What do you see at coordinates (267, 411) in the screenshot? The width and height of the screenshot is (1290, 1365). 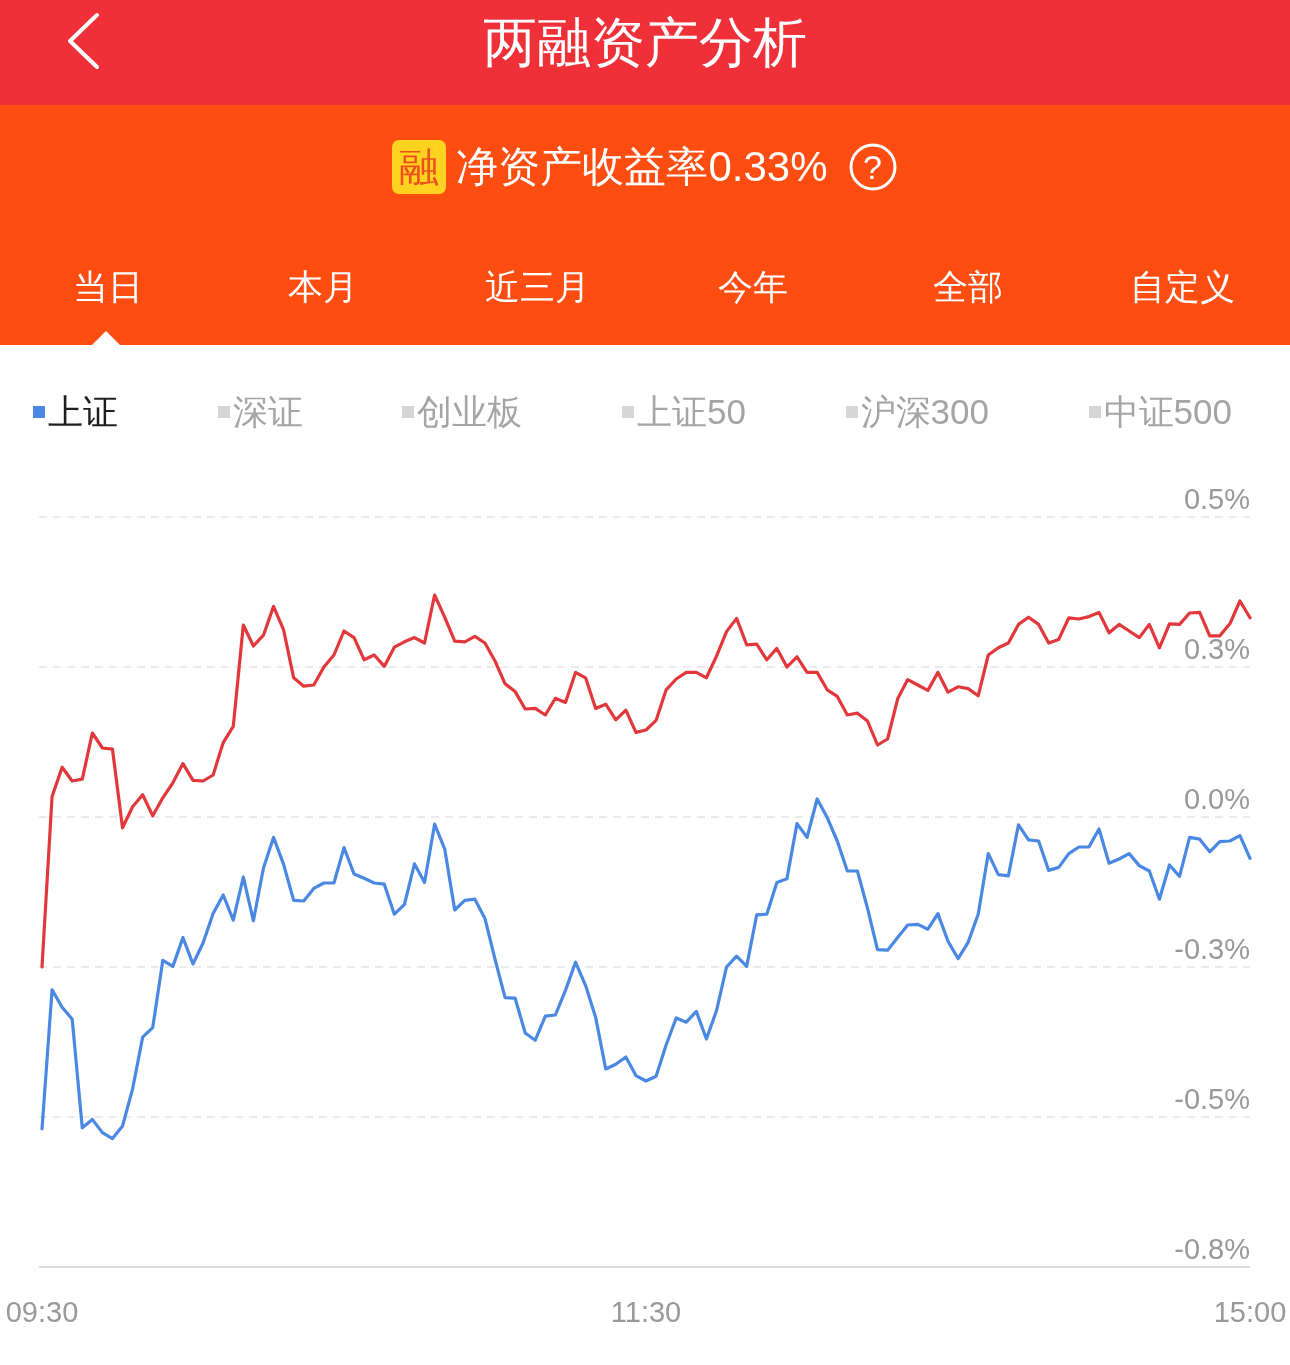 I see `text: 深证` at bounding box center [267, 411].